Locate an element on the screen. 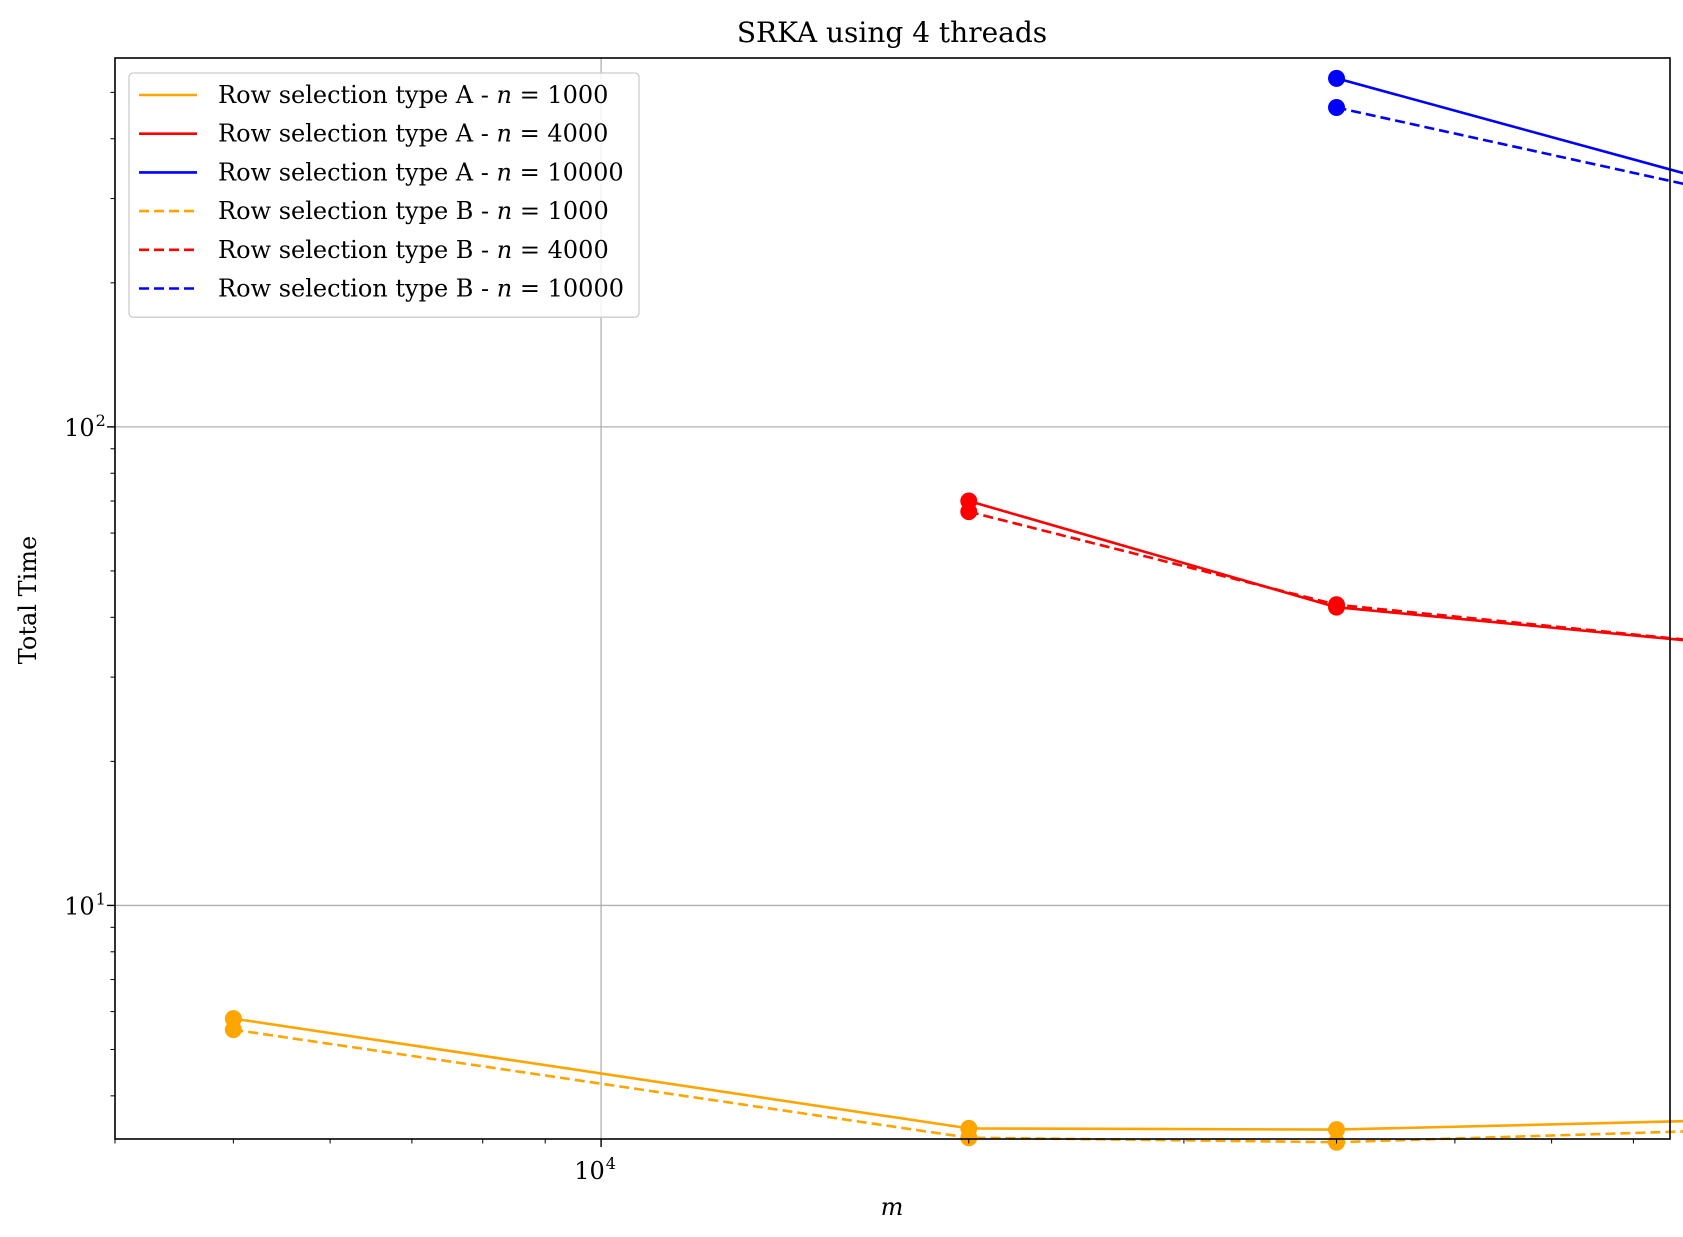  legend-label-2: Row selection type A - n = 10000 is located at coordinates (421, 172).